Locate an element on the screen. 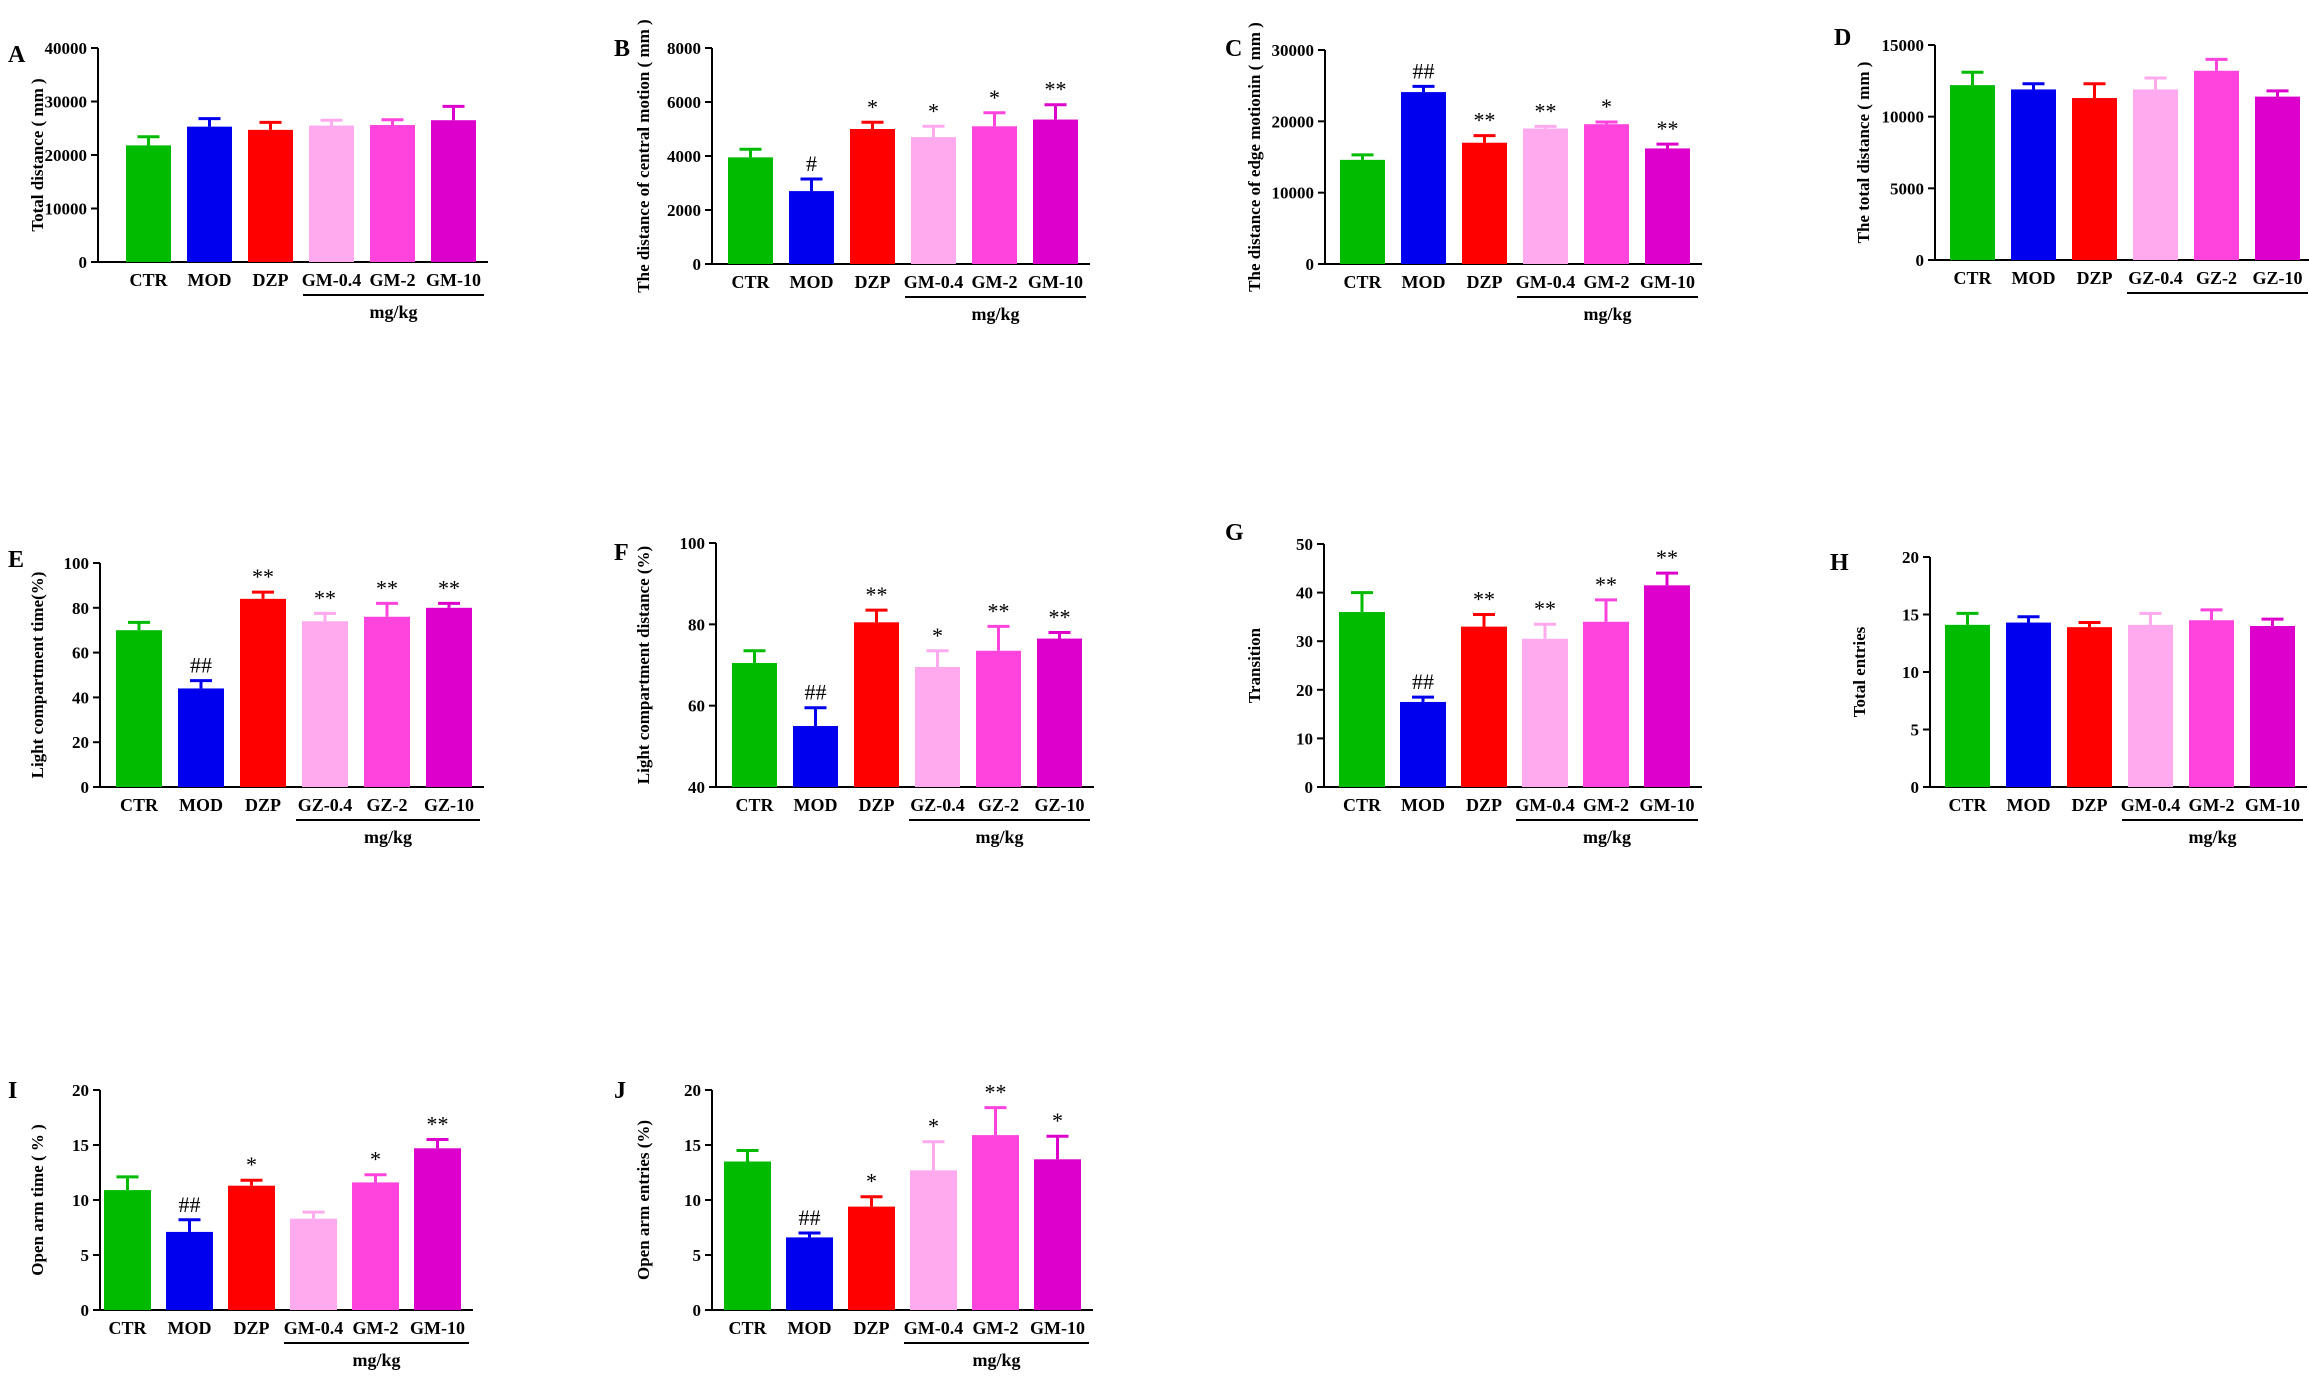 This screenshot has width=2309, height=1387. y-axis-label: The distance of central motion ( mm ) is located at coordinates (643, 155).